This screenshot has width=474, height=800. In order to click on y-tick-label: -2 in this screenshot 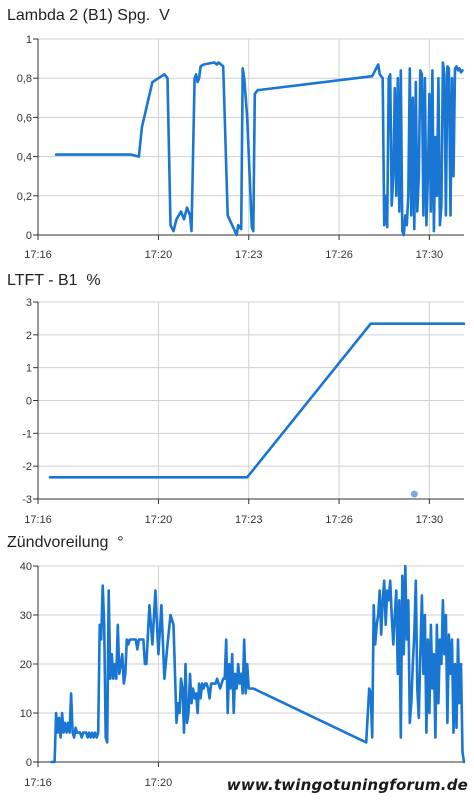, I will do `click(27, 467)`.